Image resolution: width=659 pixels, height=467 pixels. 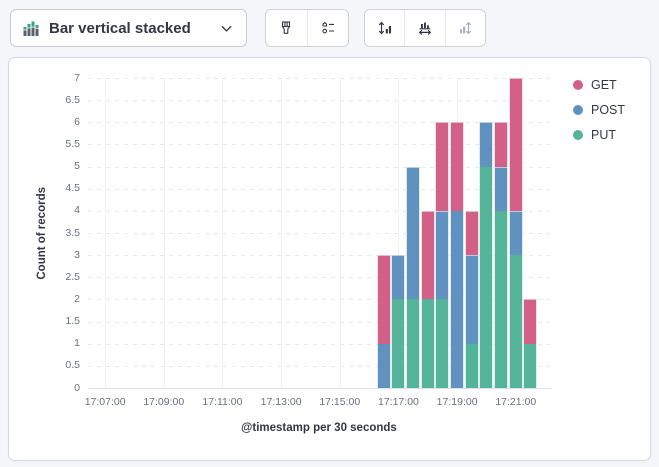 What do you see at coordinates (77, 77) in the screenshot?
I see `y-tick-label: 7` at bounding box center [77, 77].